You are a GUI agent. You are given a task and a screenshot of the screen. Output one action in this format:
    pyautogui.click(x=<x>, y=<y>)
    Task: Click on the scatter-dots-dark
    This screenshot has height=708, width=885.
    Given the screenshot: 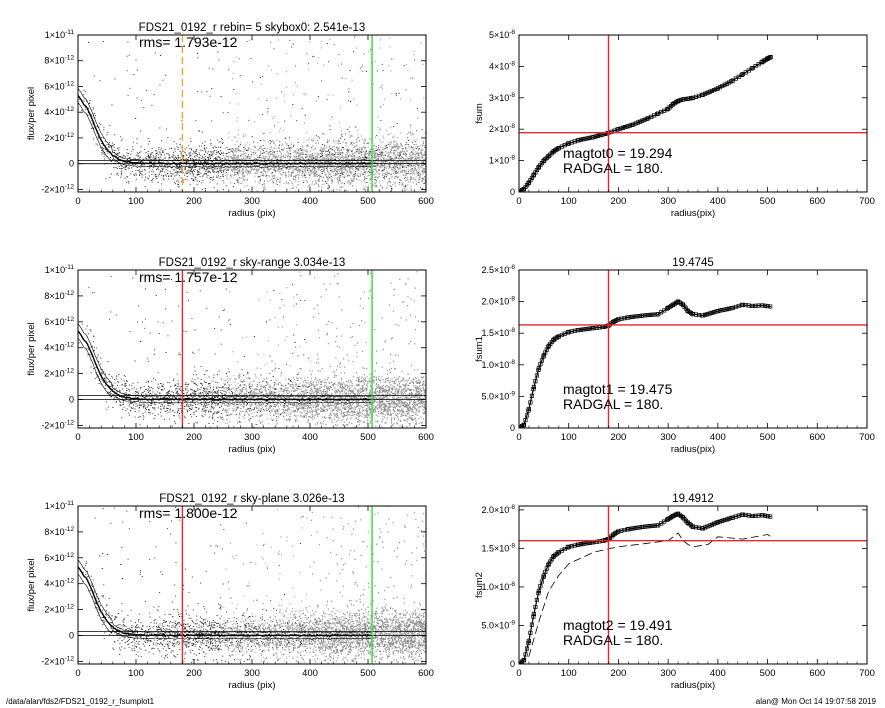 What is the action you would take?
    pyautogui.click(x=368, y=585)
    